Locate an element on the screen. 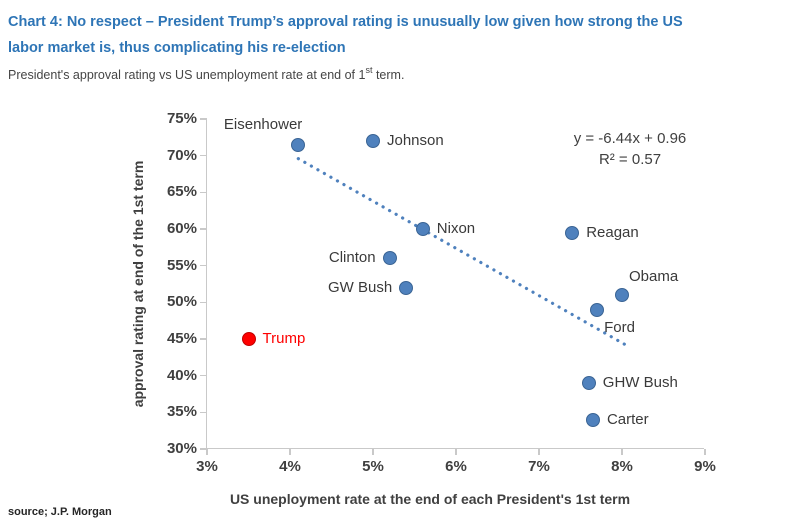 The height and width of the screenshot is (528, 800). data-point-clinton is located at coordinates (389, 258).